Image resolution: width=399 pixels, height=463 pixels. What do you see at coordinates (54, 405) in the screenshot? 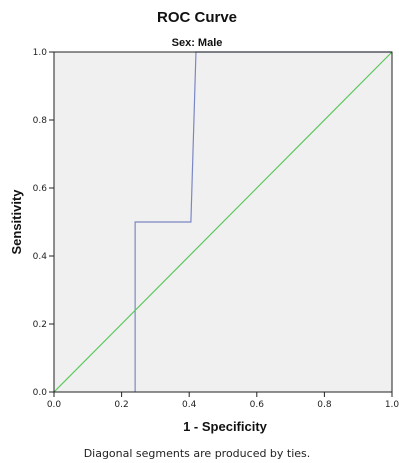
I see `x-tick-label: 0.0` at bounding box center [54, 405].